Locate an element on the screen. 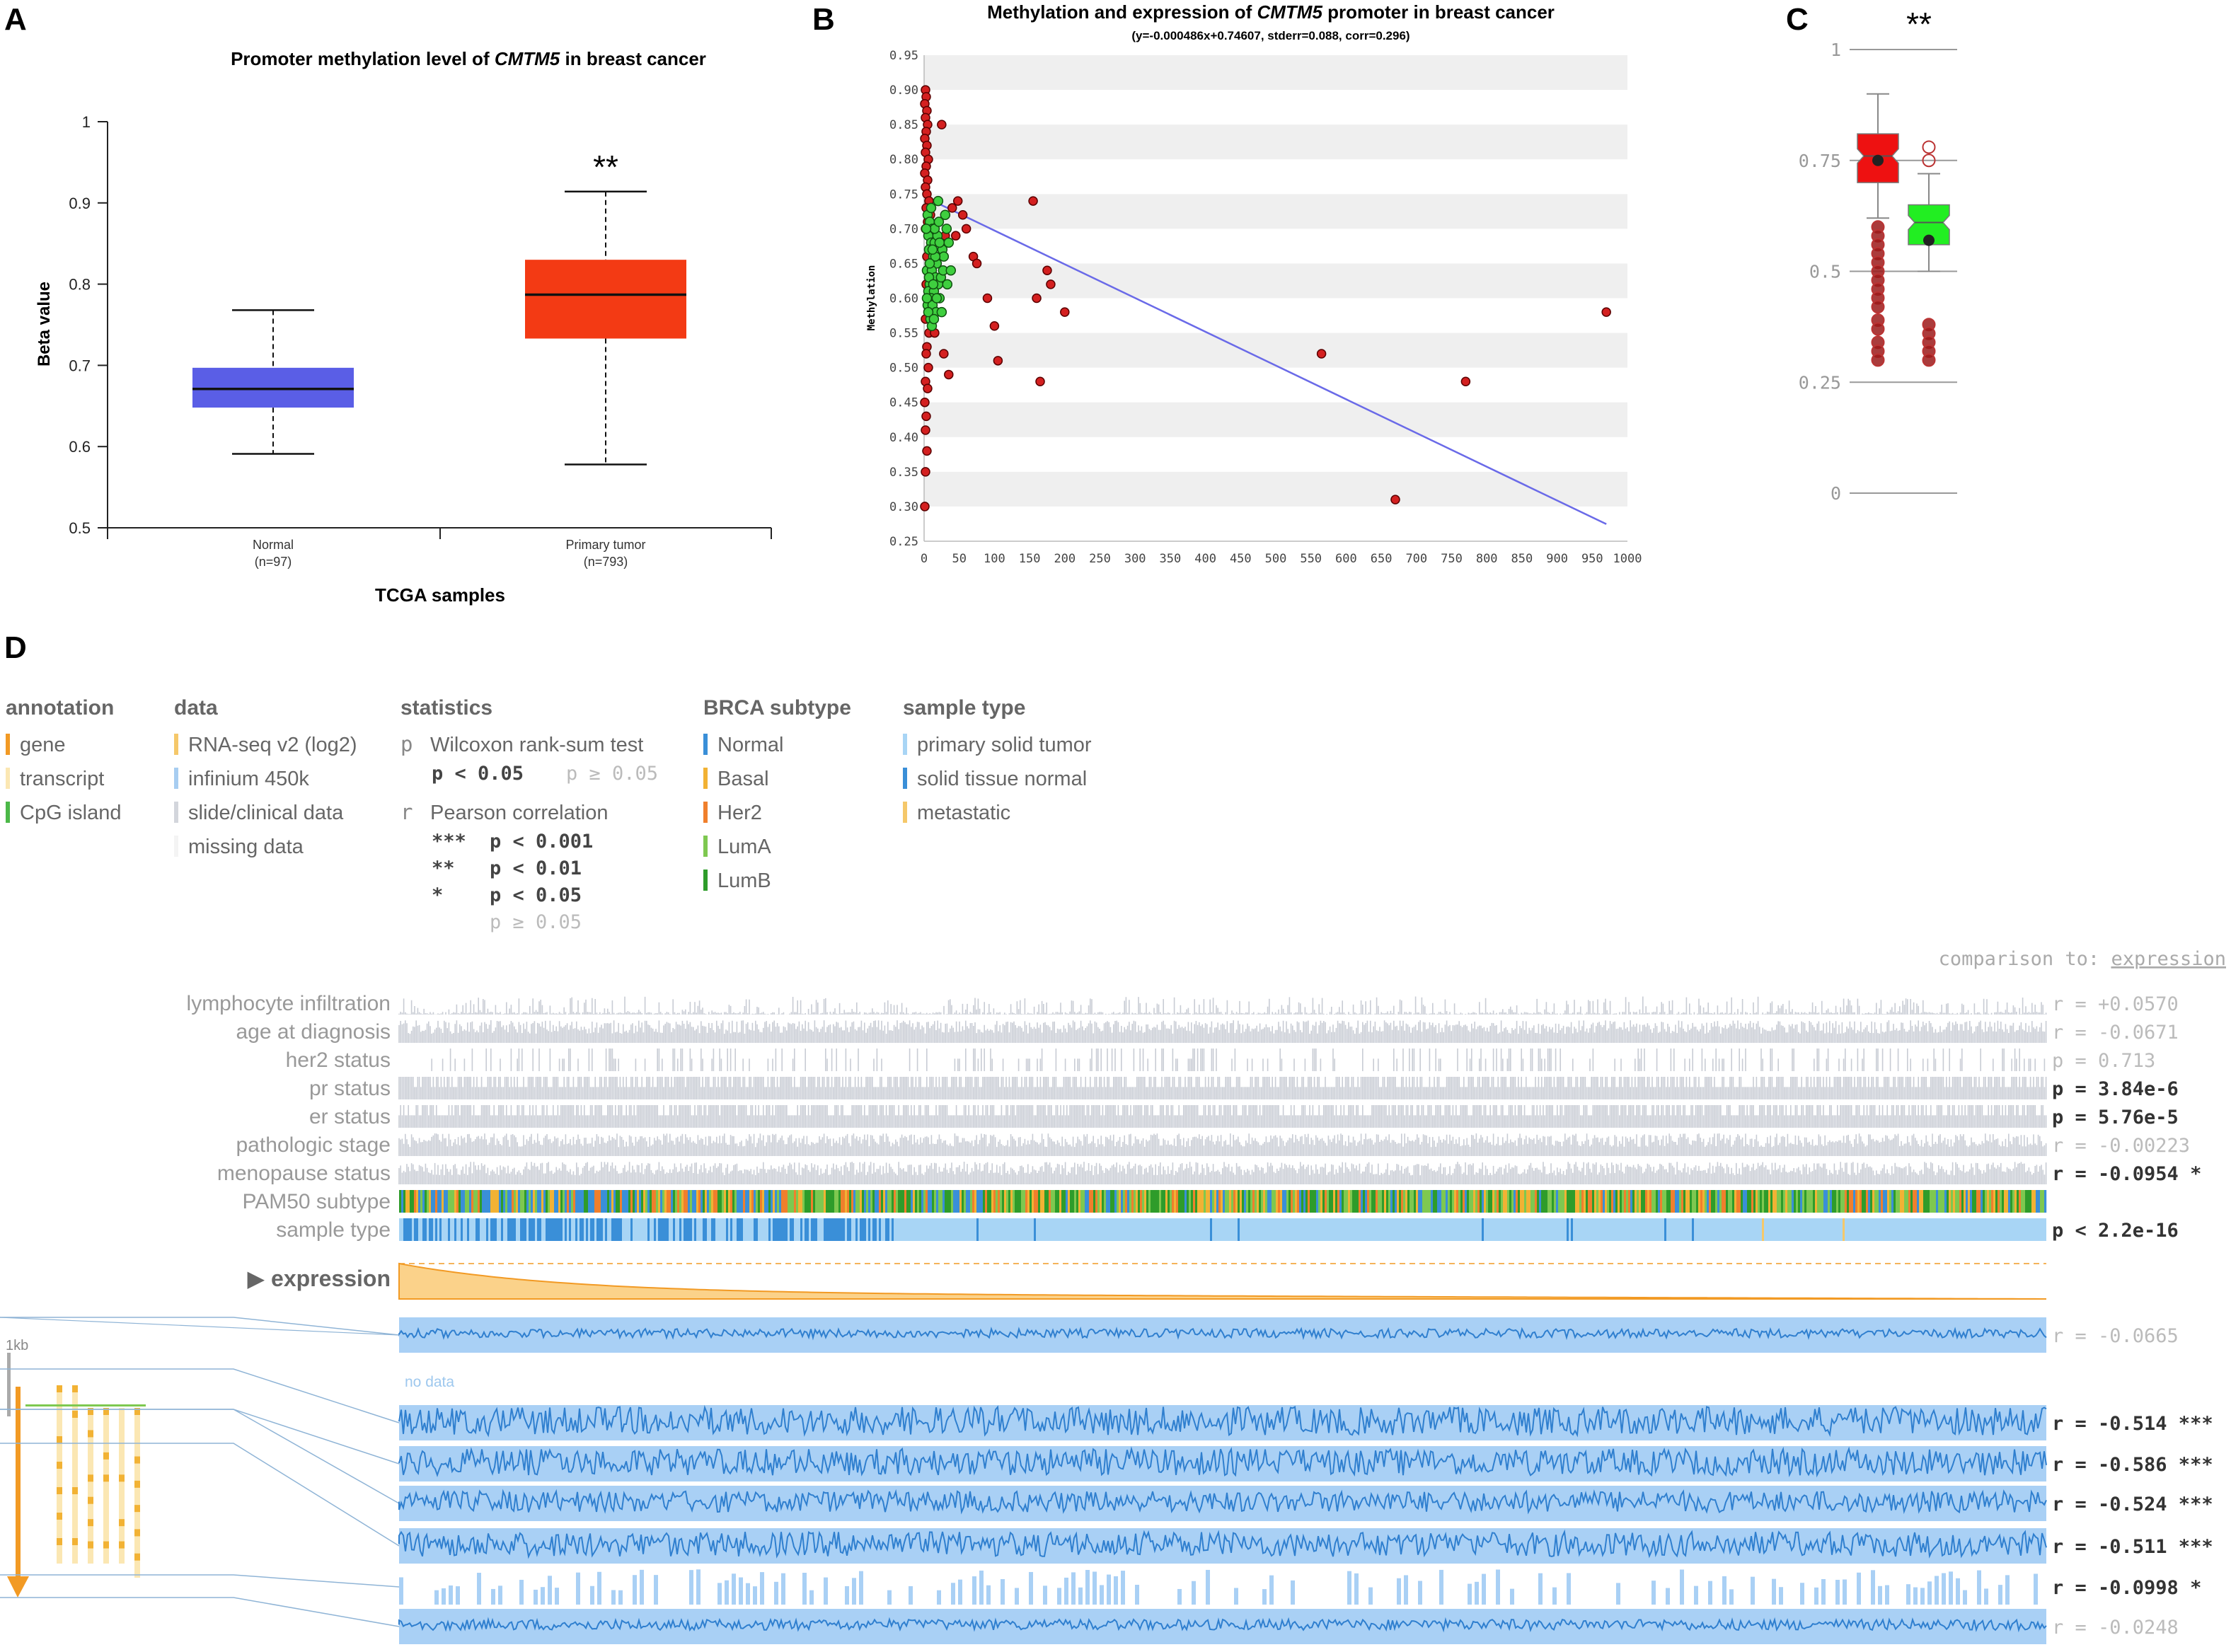 The image size is (2231, 1652). c-outlier is located at coordinates (1878, 307).